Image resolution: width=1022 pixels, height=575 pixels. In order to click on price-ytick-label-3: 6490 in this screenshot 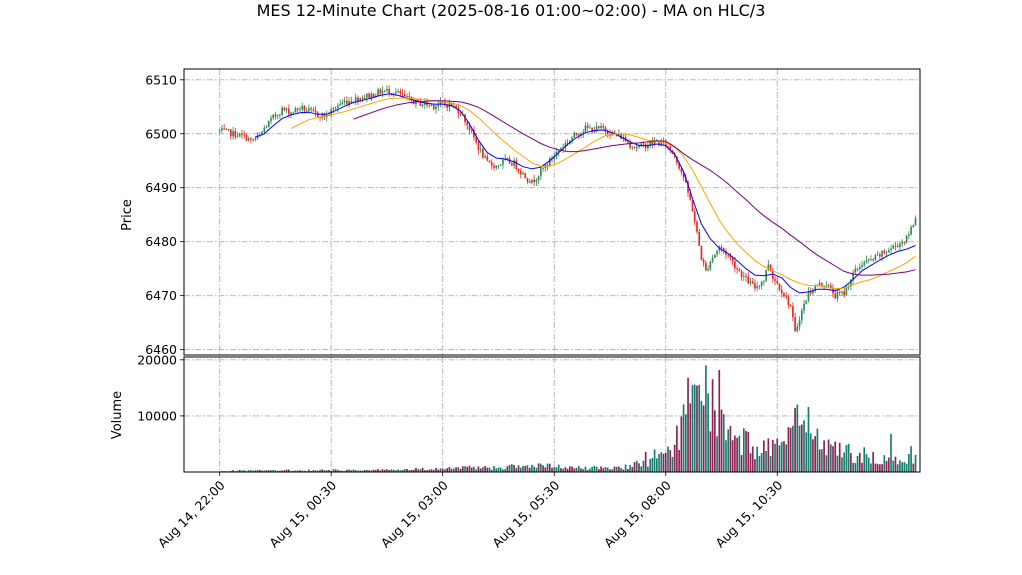, I will do `click(161, 187)`.